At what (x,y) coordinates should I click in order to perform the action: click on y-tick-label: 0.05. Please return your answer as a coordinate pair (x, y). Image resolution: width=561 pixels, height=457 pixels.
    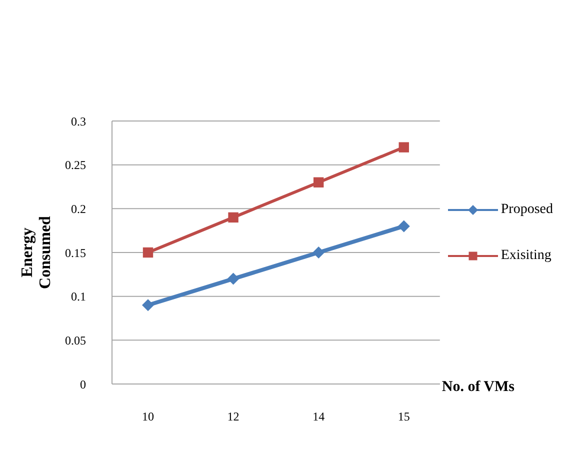
    Looking at the image, I should click on (75, 340).